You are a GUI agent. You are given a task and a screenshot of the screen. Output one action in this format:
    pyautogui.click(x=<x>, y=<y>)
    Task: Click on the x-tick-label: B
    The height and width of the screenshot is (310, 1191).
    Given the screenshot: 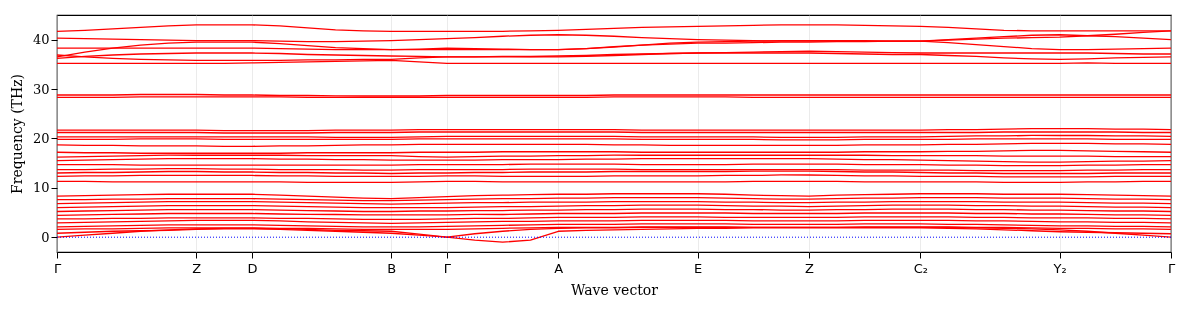 What is the action you would take?
    pyautogui.click(x=392, y=268)
    